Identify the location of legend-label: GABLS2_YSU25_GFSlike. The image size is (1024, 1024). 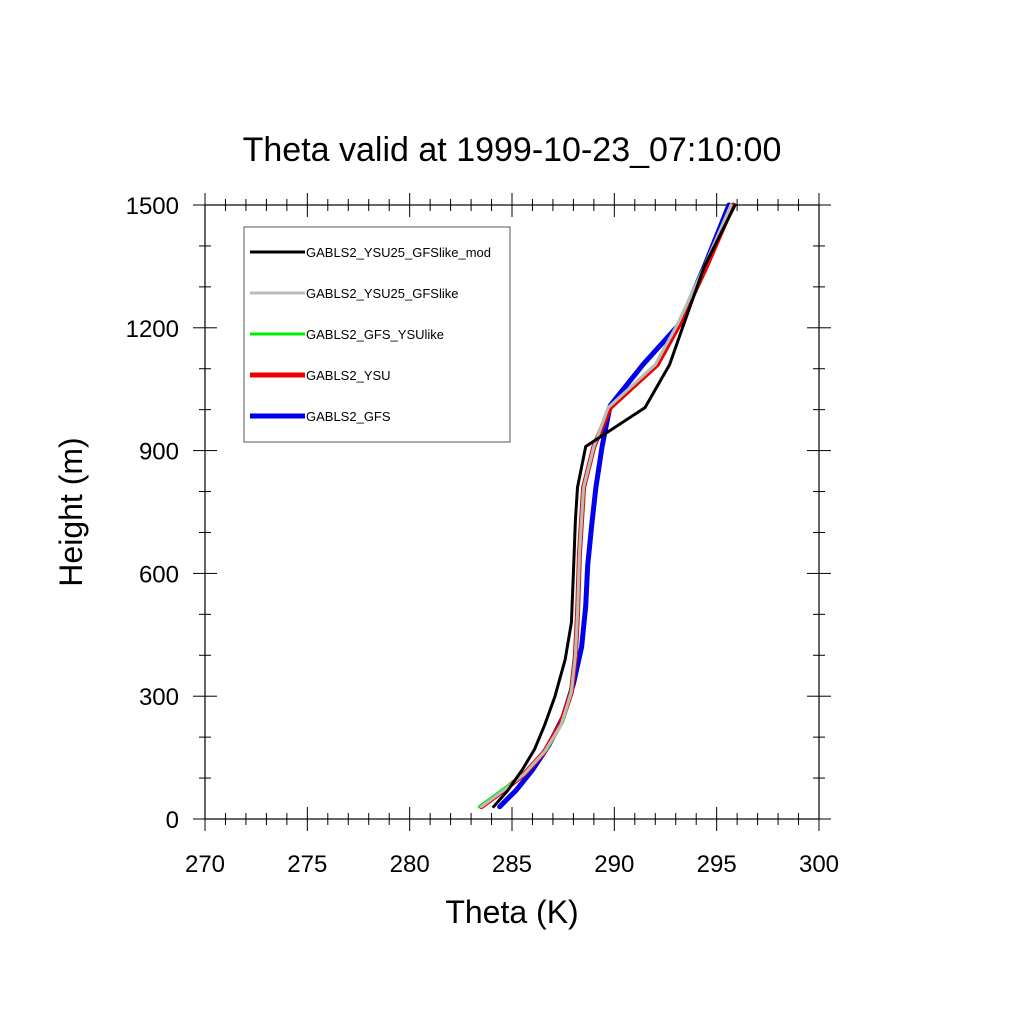
(382, 293).